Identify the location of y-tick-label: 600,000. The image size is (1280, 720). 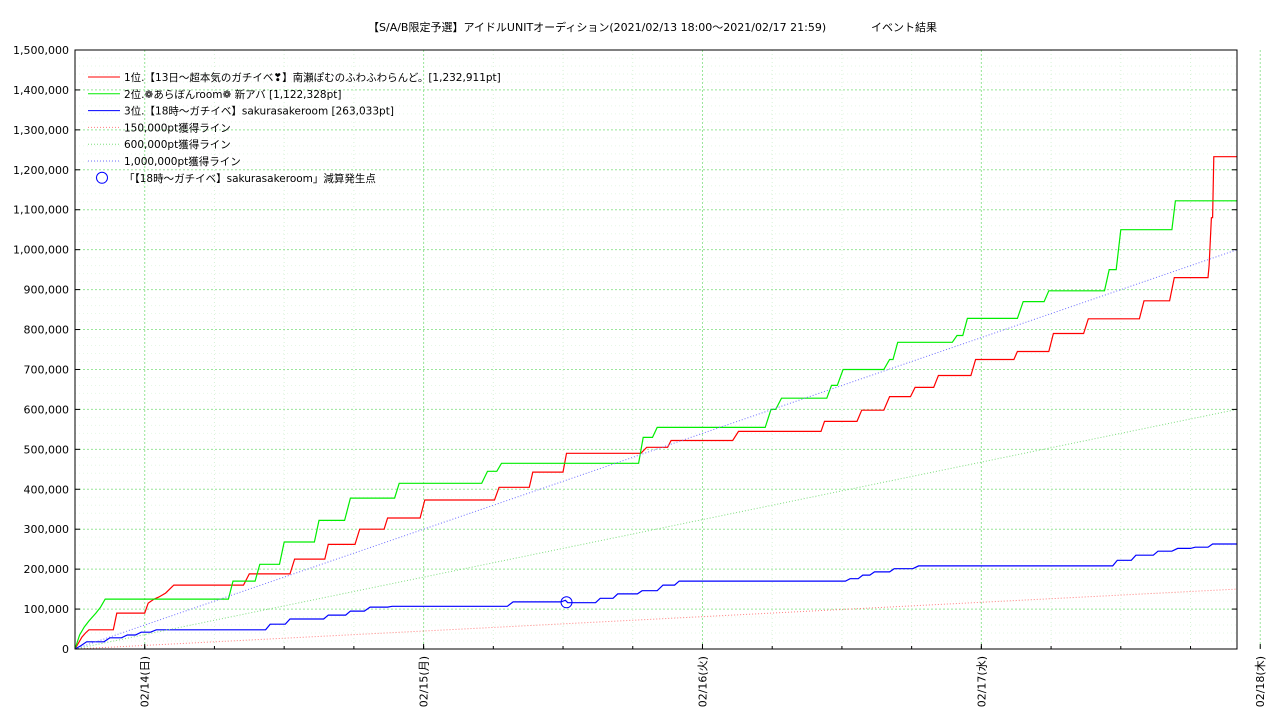
(47, 409).